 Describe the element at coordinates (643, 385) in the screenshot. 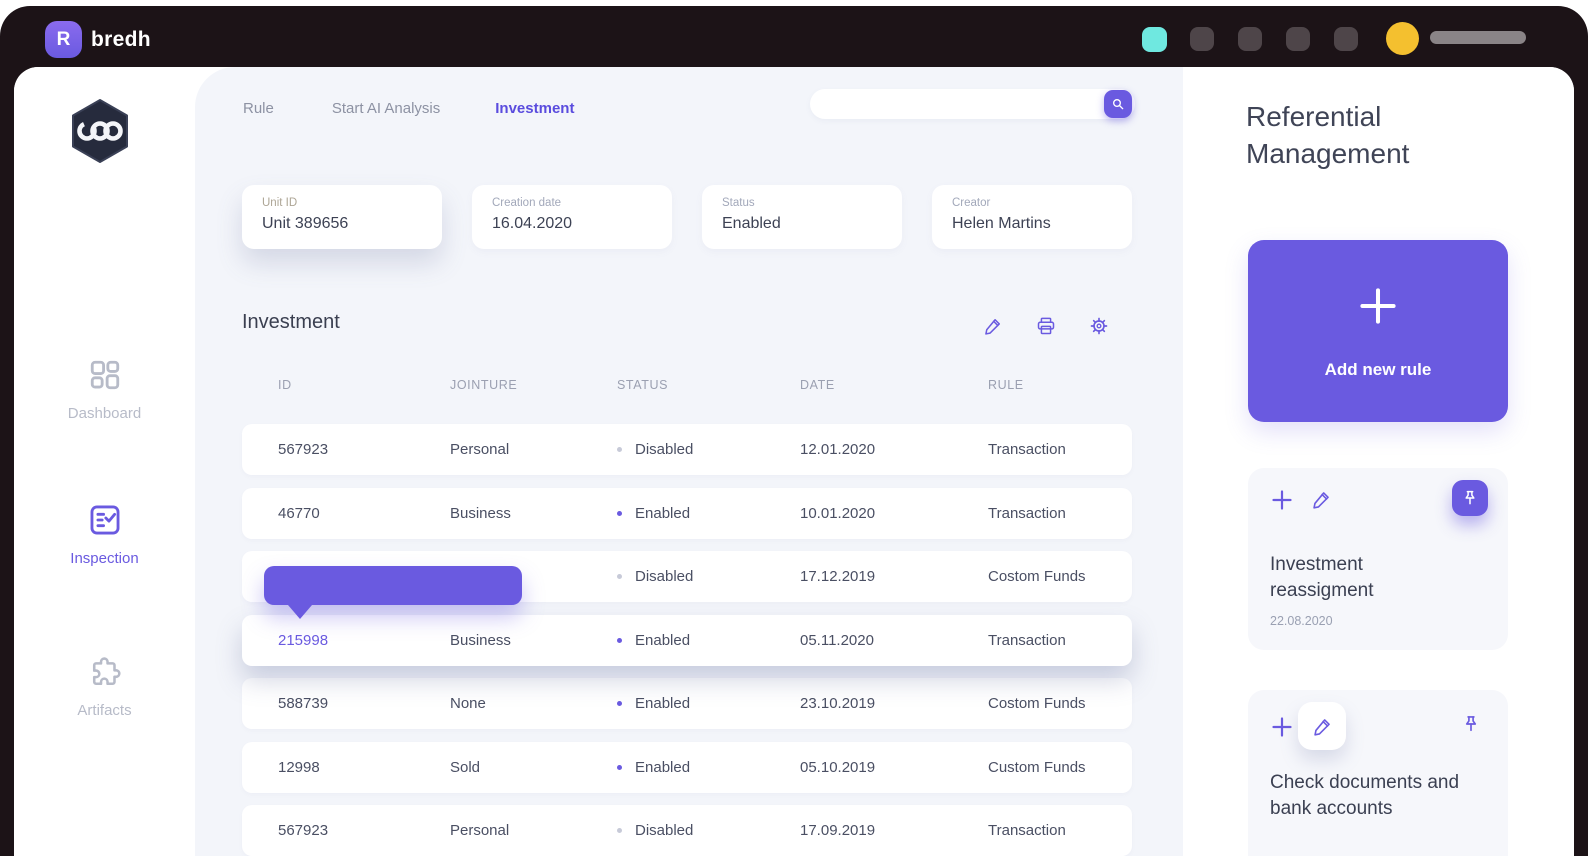

I see `column-header-status: STATUS` at that location.